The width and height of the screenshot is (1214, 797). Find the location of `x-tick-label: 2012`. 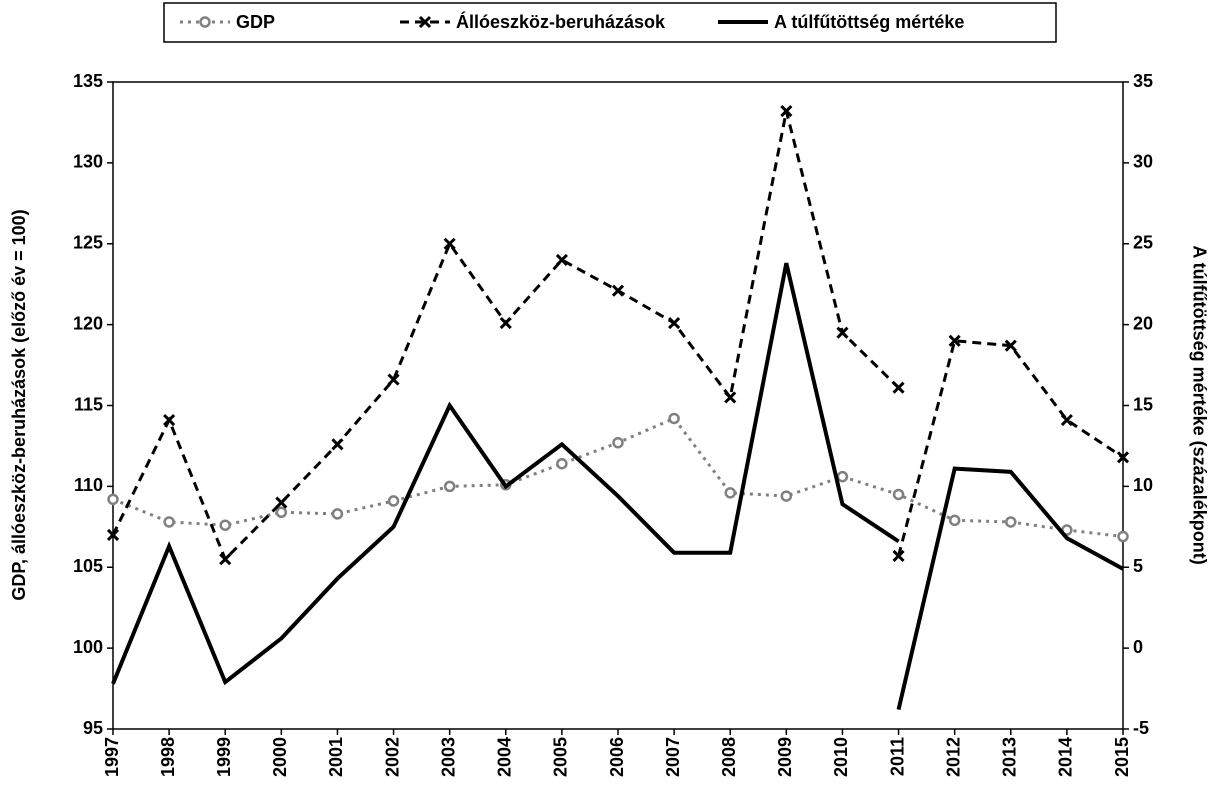

x-tick-label: 2012 is located at coordinates (953, 757).